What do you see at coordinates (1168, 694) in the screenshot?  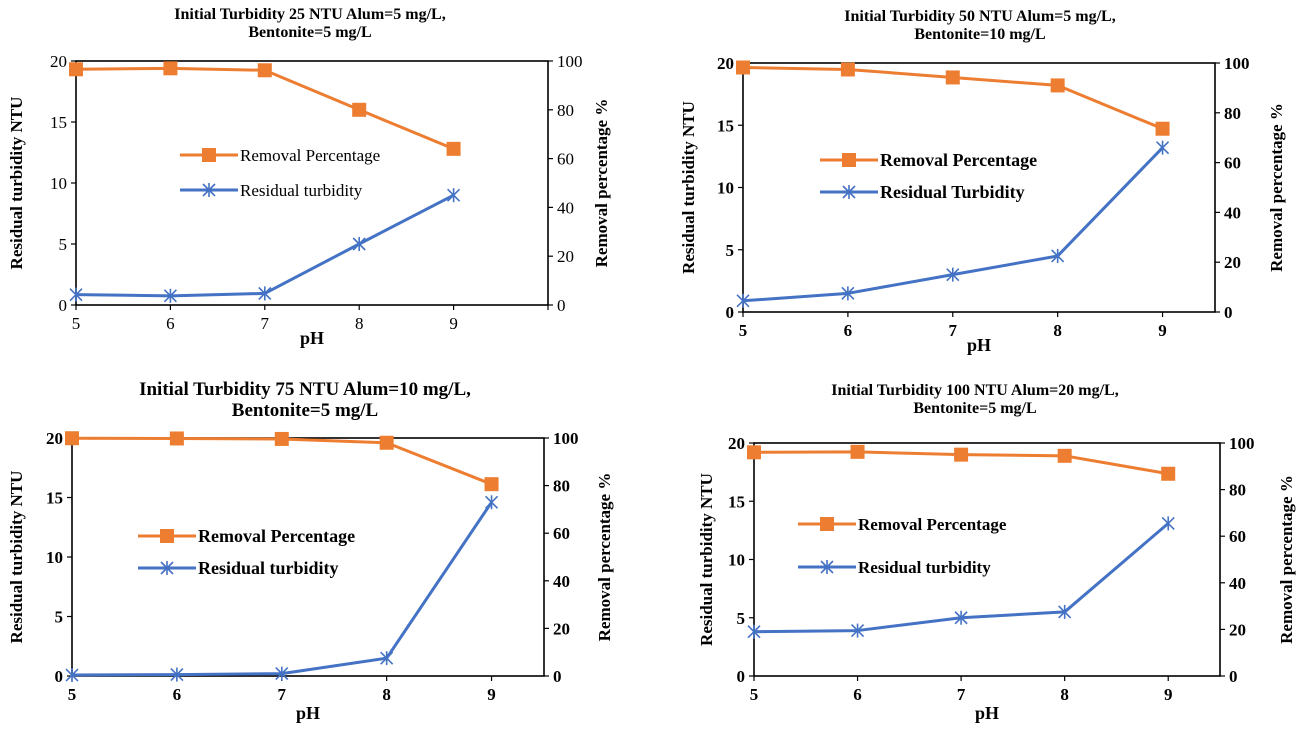 I see `x-tick-label: 9` at bounding box center [1168, 694].